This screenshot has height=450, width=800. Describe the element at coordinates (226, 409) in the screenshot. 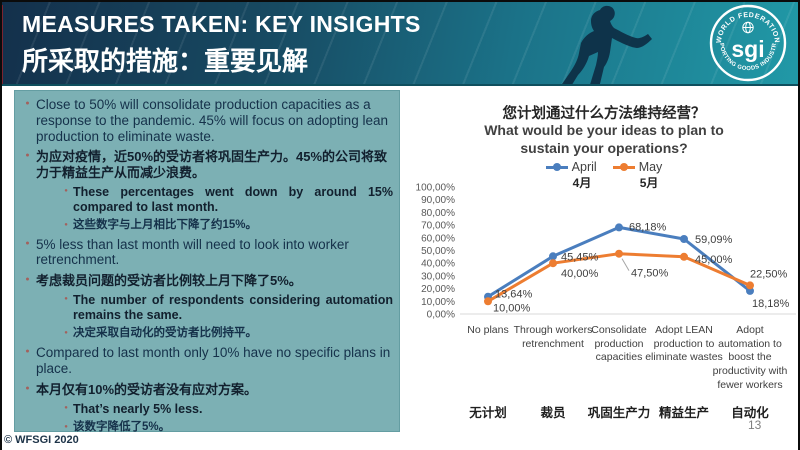

I see `insight-bullet: ● That’s nearly 5% less.` at that location.